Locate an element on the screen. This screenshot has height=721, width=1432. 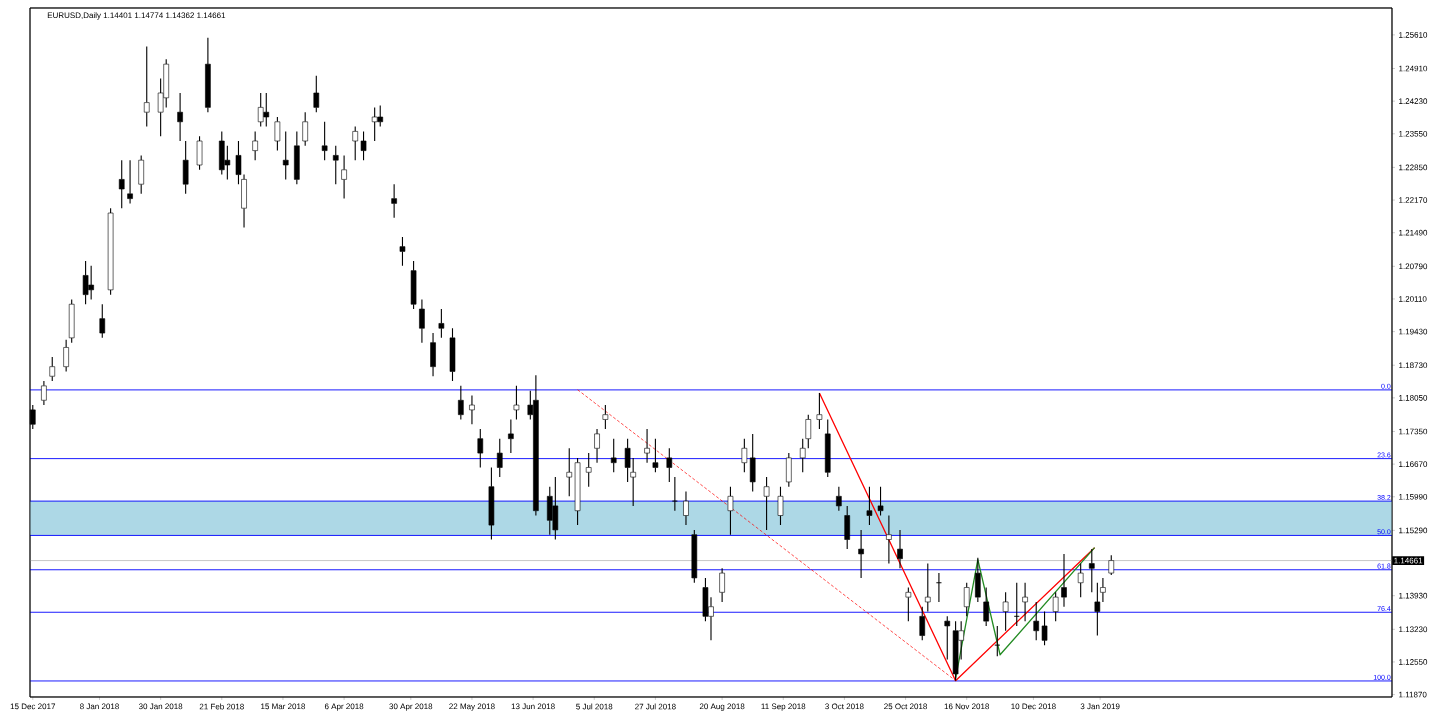
chart-title: EURUSD,Daily 1.14401 1.14774 1.14362 1.14661 is located at coordinates (136, 16).